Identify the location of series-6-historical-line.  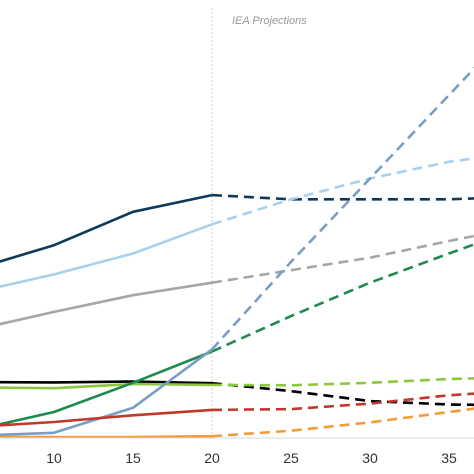
(106, 388).